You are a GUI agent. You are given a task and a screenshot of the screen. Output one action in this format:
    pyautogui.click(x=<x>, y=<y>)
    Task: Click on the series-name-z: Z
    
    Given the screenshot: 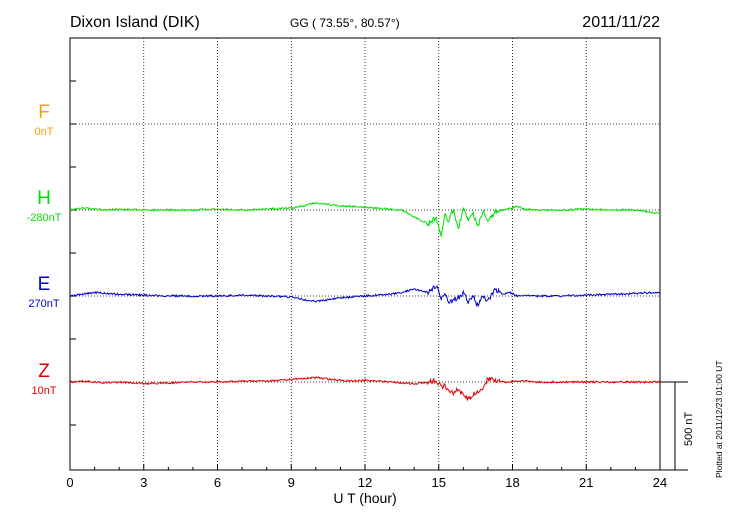 What is the action you would take?
    pyautogui.click(x=44, y=371)
    